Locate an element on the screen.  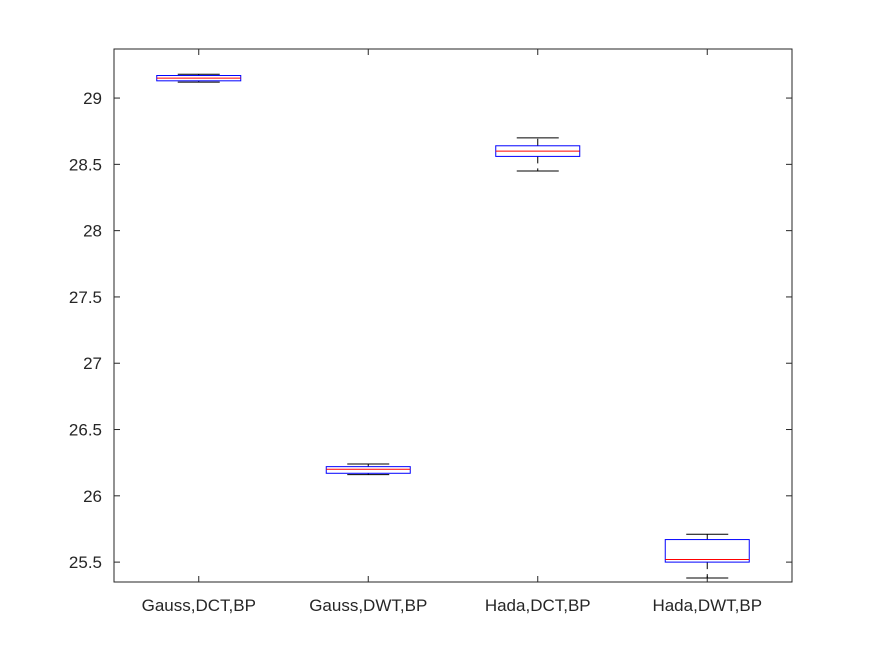
x-tick-label: Gauss,DCT,BP is located at coordinates (199, 605).